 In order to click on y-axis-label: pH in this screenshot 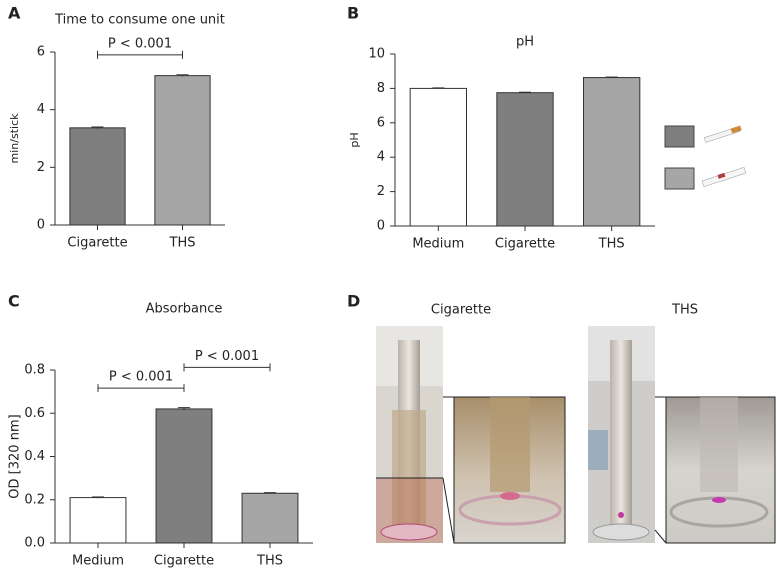, I will do `click(354, 139)`.